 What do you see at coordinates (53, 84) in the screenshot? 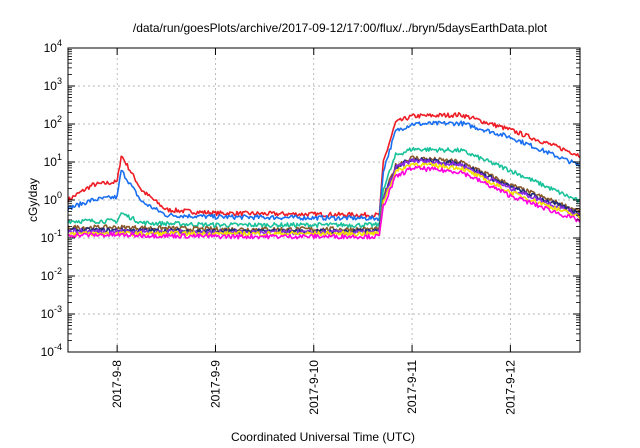
I see `y-tick-label: 10³` at bounding box center [53, 84].